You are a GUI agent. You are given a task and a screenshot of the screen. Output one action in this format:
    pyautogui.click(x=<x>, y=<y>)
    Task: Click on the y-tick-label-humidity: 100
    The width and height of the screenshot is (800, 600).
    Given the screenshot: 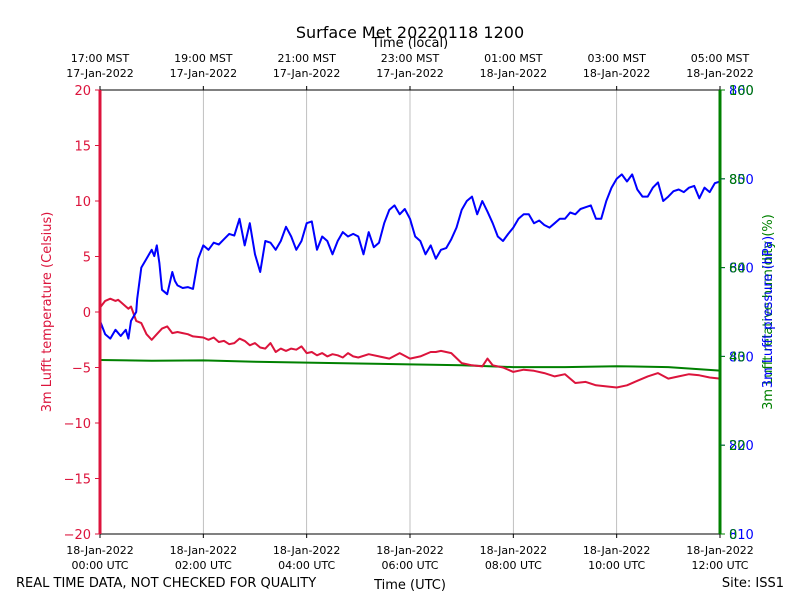 What is the action you would take?
    pyautogui.click(x=741, y=91)
    